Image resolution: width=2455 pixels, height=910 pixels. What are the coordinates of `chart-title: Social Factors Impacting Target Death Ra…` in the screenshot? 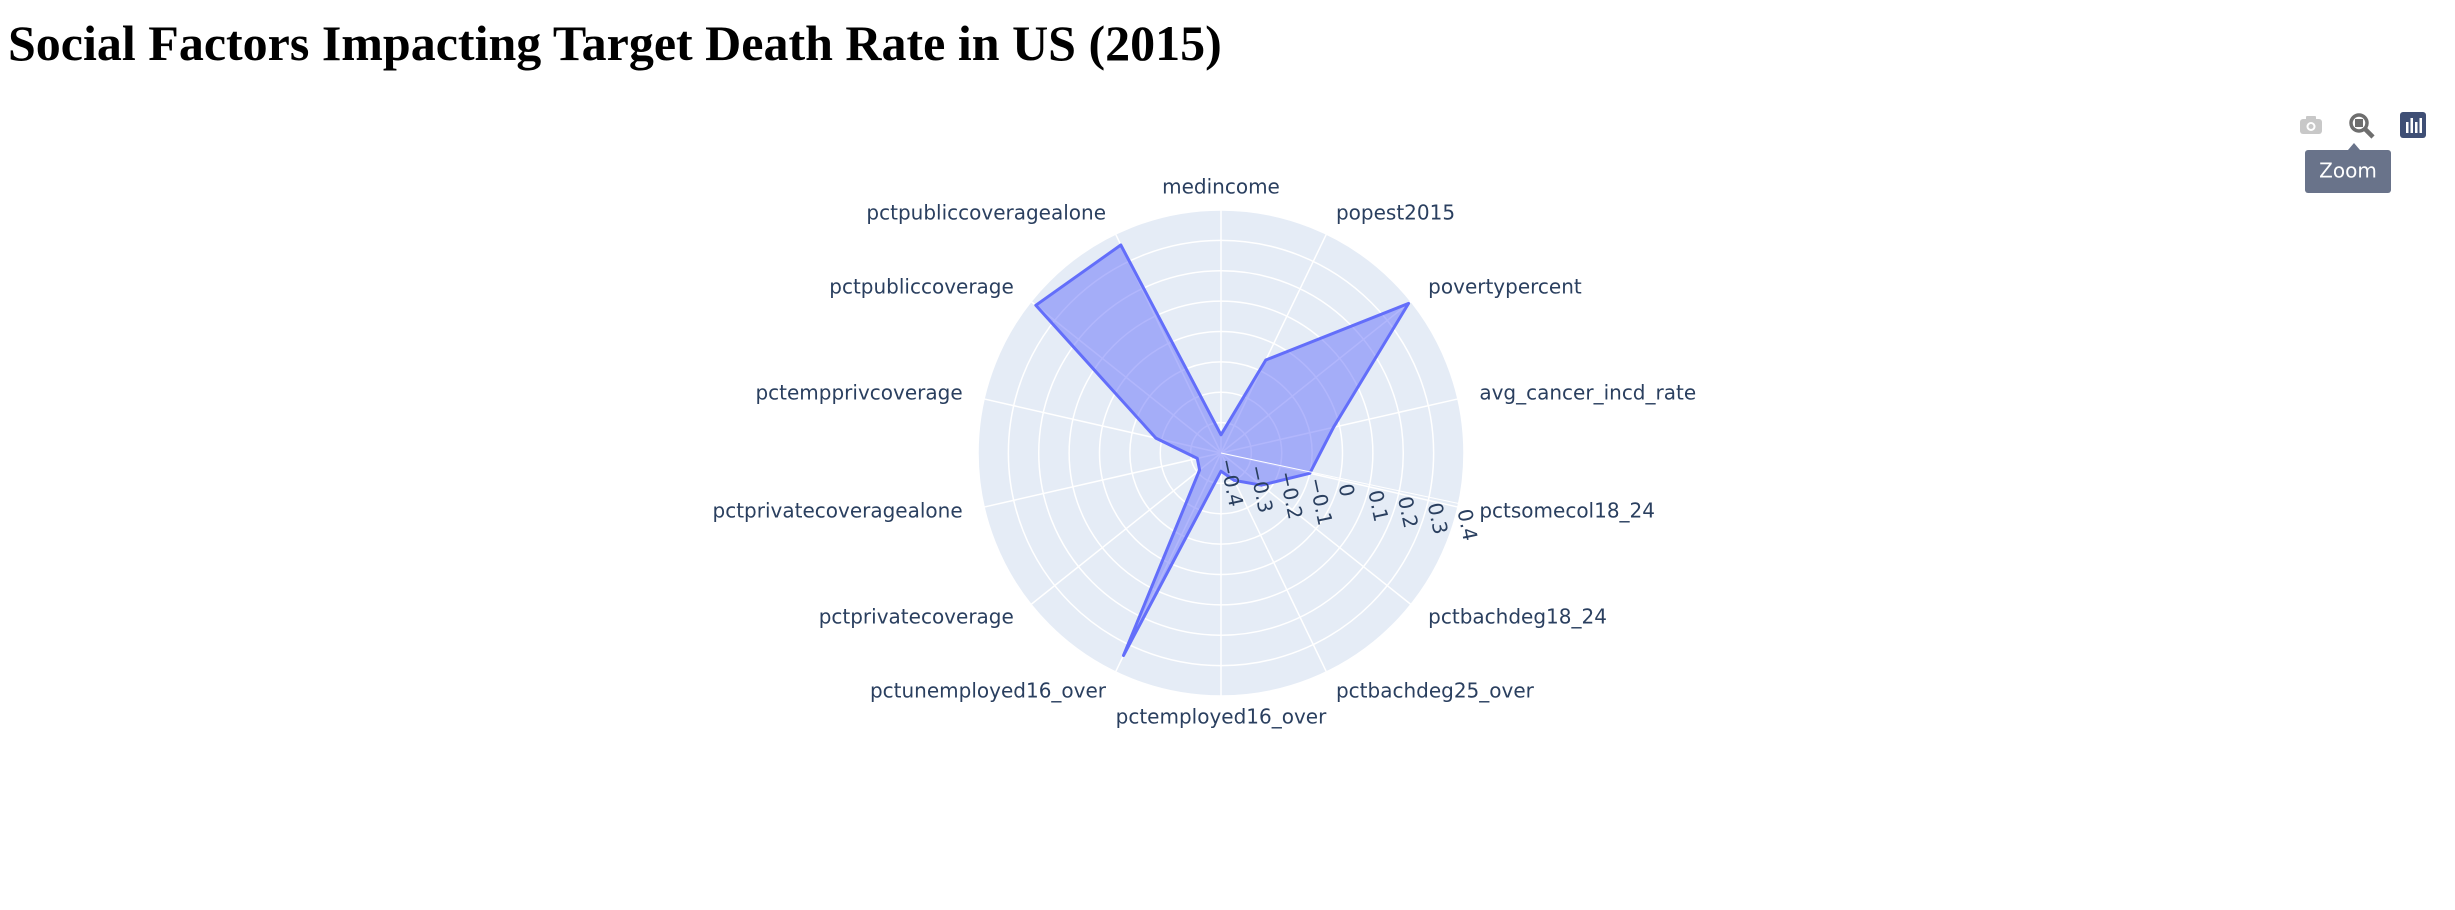 It's located at (615, 43).